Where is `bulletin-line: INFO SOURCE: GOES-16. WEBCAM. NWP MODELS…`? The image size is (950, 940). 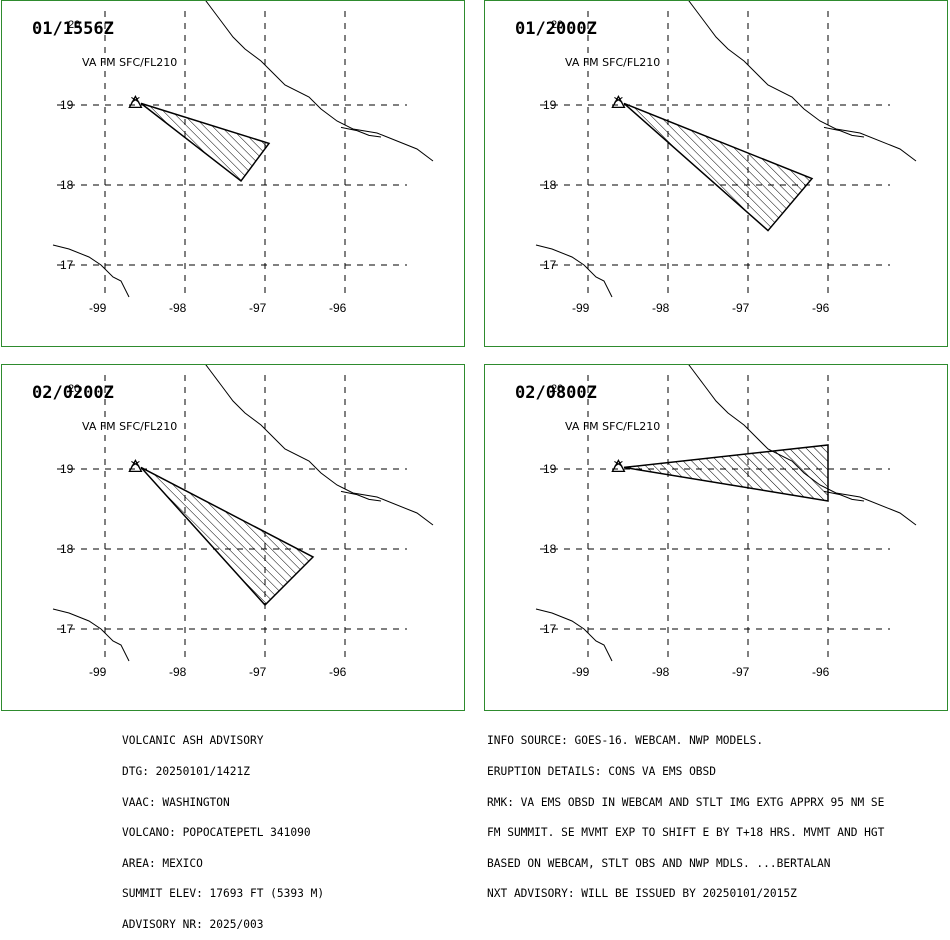
bulletin-line: INFO SOURCE: GOES-16. WEBCAM. NWP MODELS… is located at coordinates (625, 741).